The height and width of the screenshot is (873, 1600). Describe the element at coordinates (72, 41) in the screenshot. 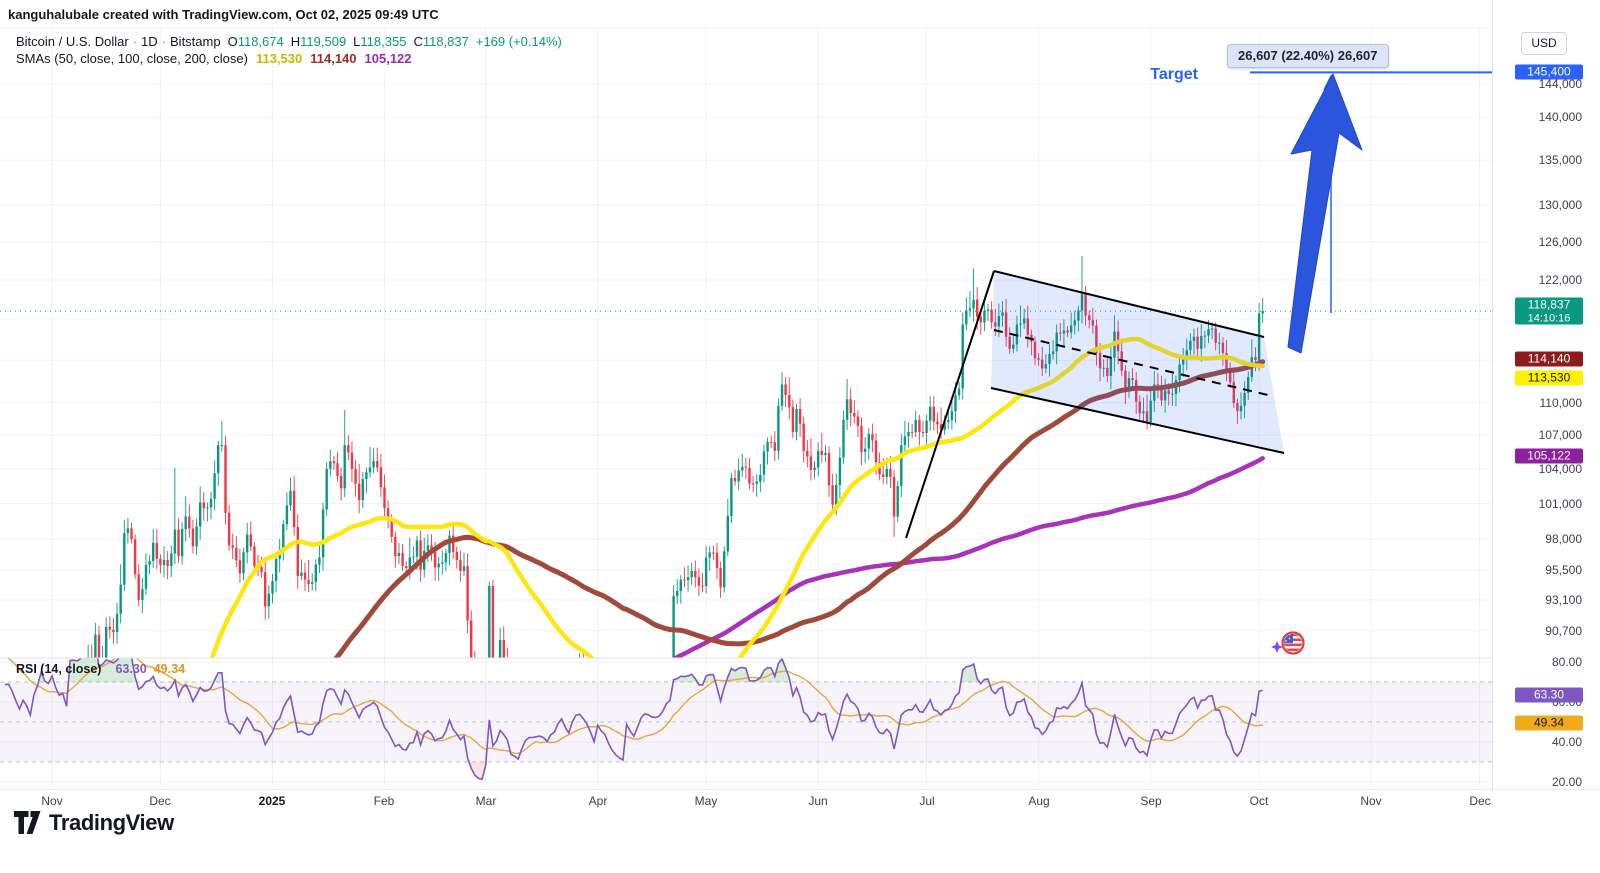

I see `symbol-title: Bitcoin / U.S. Dollar` at that location.